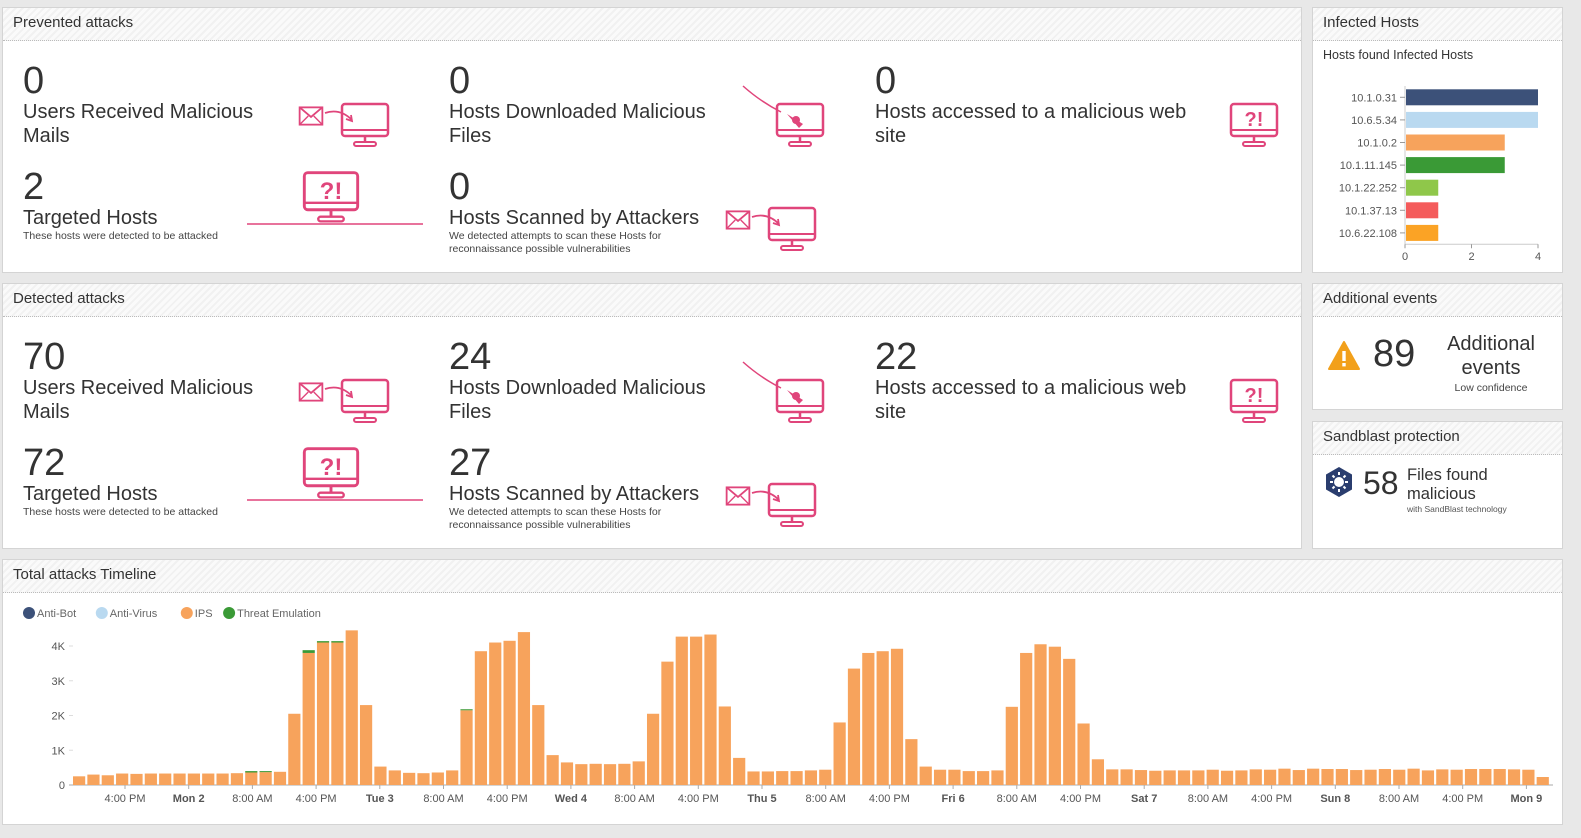 This screenshot has height=838, width=1581. Describe the element at coordinates (148, 381) in the screenshot. I see `detected-users-mails-widget: 70 Users Received Malicious Mails` at that location.